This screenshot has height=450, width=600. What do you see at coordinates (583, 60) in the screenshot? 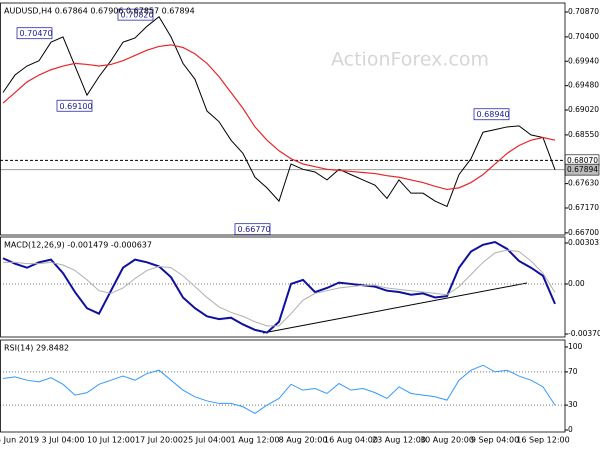
I see `y-tick-label: 0.69940` at bounding box center [583, 60].